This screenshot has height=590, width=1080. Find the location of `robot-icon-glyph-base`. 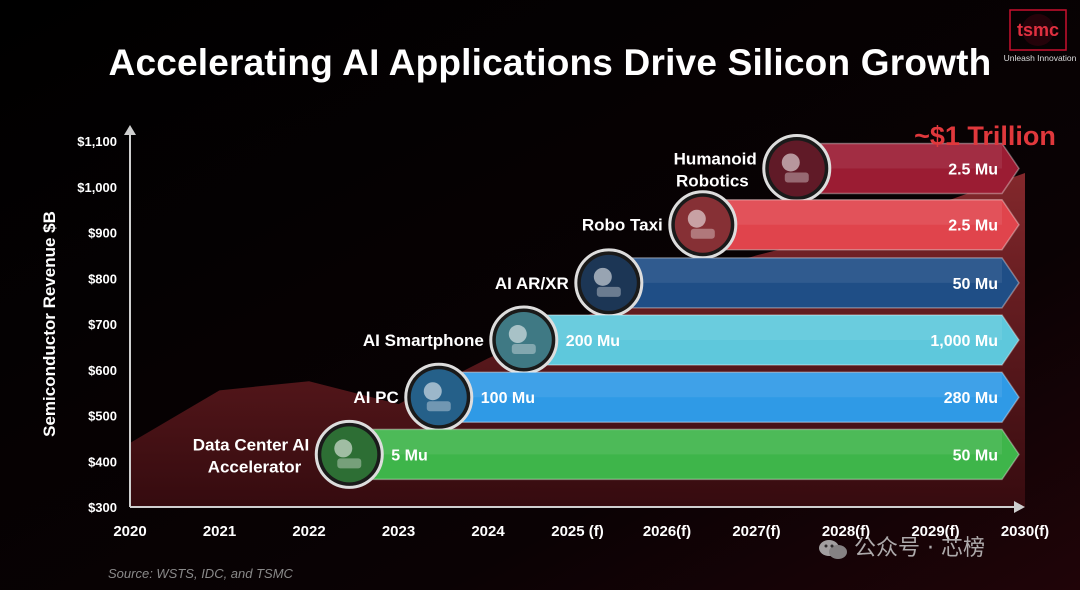

robot-icon-glyph-base is located at coordinates (796, 177).